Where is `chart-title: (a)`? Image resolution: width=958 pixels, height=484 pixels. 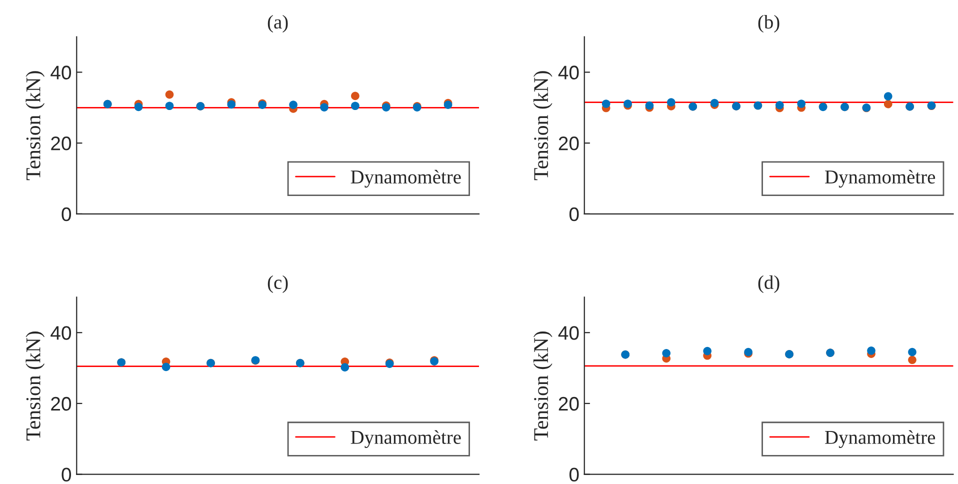 chart-title: (a) is located at coordinates (278, 23).